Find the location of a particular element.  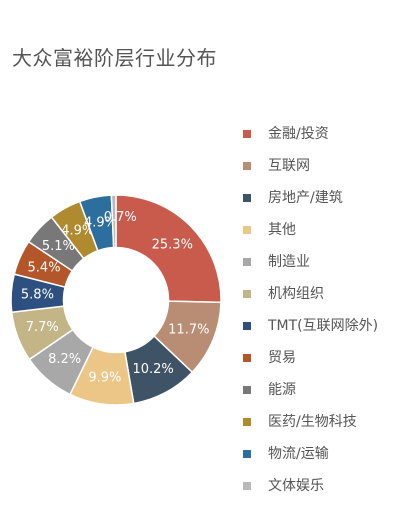

legend-label: 贸易 is located at coordinates (282, 358).